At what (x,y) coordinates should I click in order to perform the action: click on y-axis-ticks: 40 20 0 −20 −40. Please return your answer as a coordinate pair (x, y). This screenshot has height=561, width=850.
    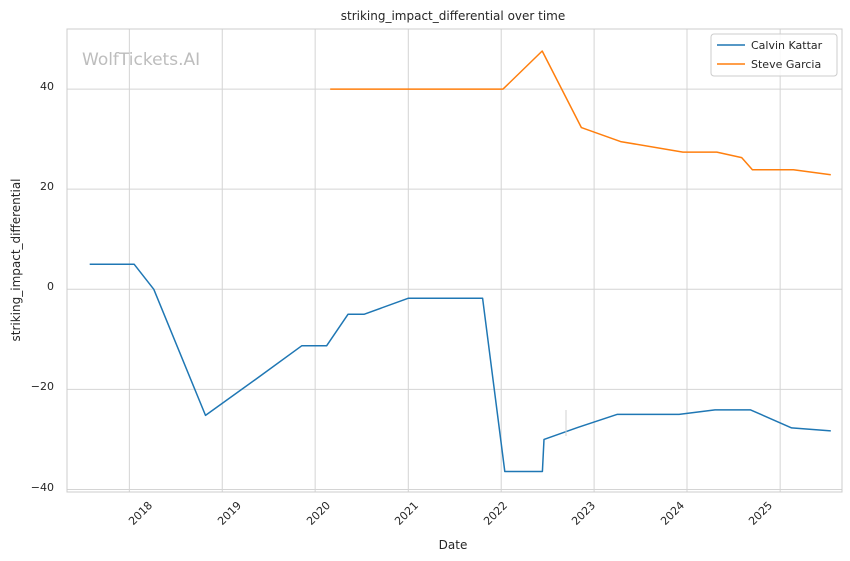
    Looking at the image, I should click on (42, 287).